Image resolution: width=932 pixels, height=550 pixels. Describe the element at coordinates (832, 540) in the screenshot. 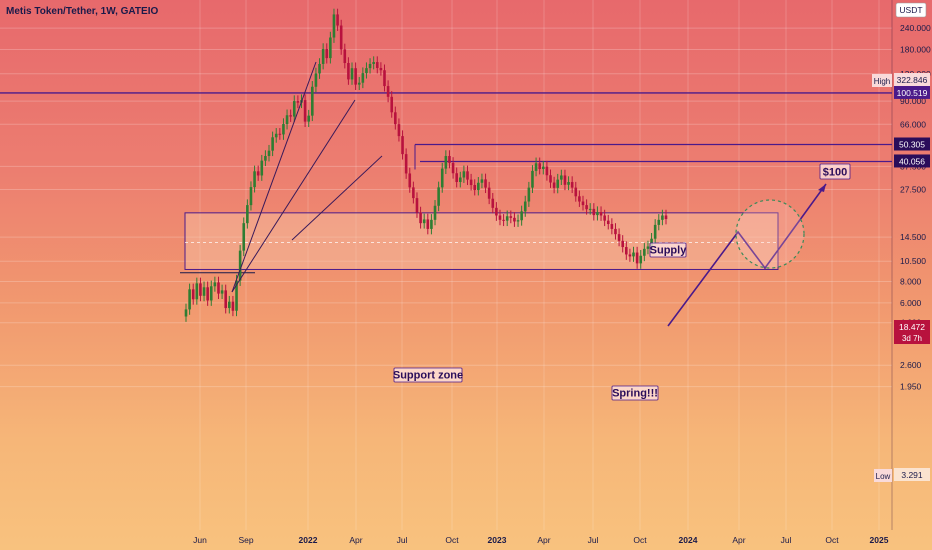

I see `x-tick-13: Oct` at that location.